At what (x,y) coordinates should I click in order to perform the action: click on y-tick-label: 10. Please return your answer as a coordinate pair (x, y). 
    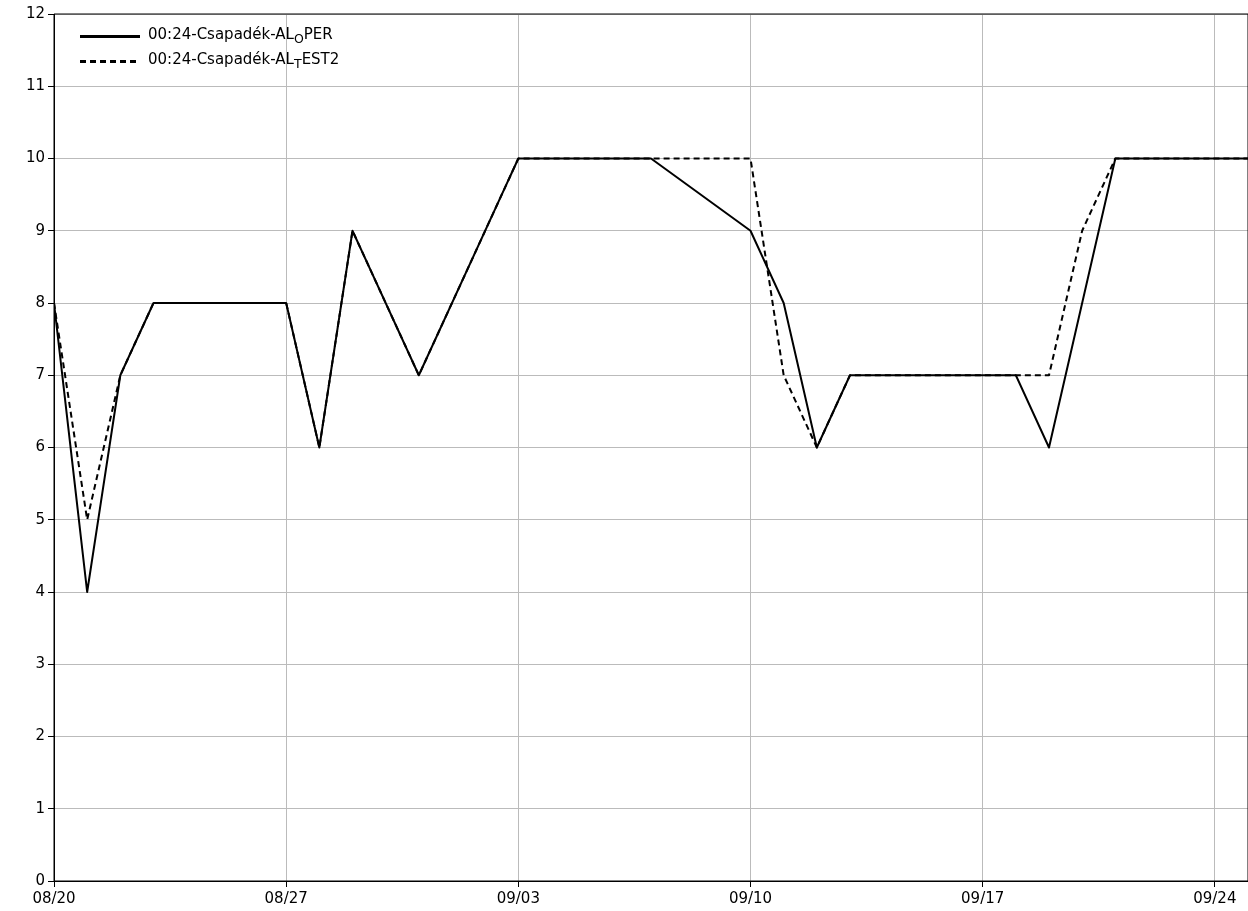
    Looking at the image, I should click on (35, 157).